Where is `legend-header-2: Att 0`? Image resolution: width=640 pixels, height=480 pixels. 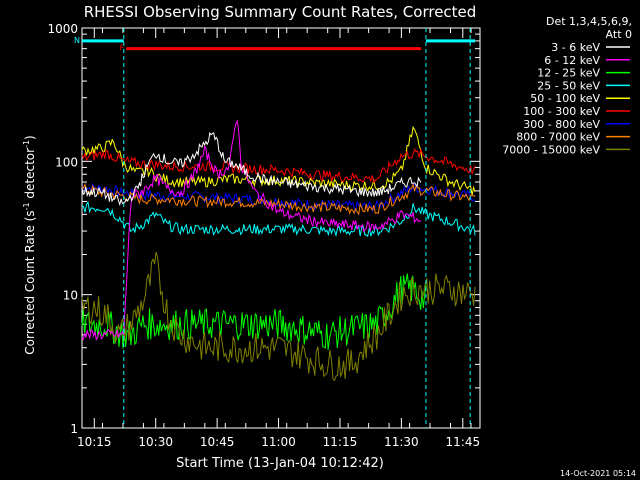
legend-header-2: Att 0 is located at coordinates (619, 34).